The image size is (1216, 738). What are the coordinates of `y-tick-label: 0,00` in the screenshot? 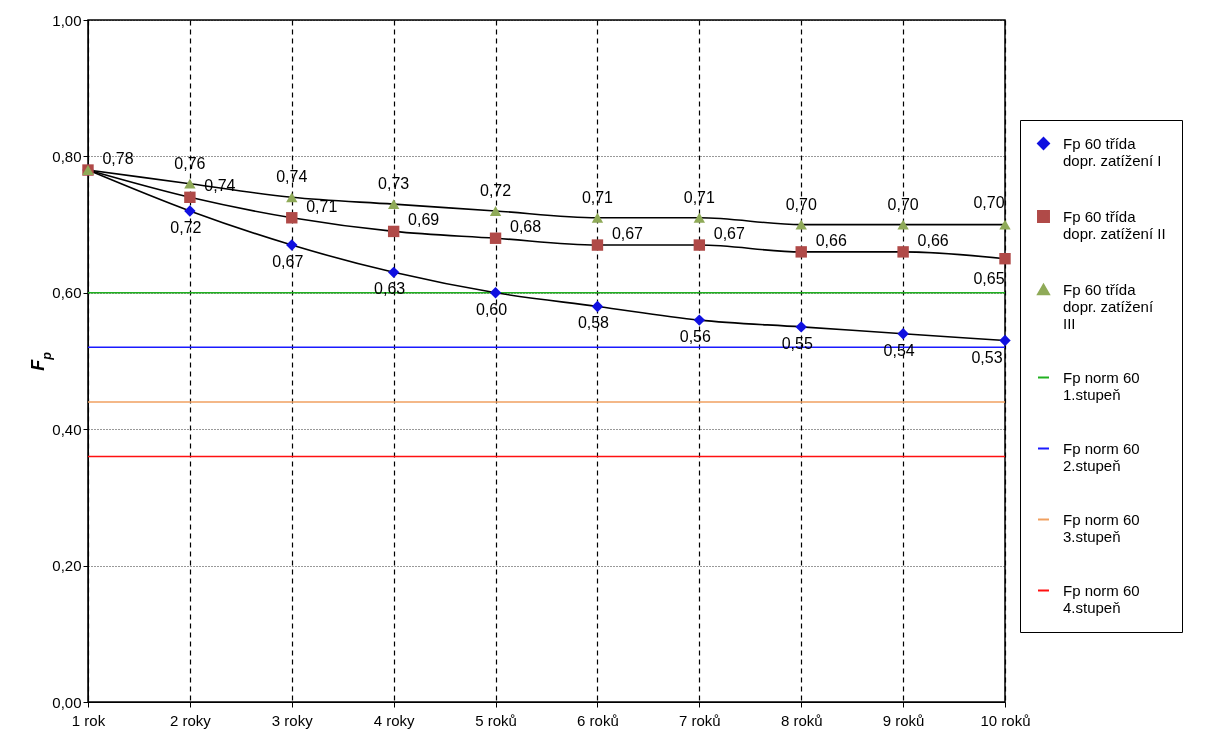 It's located at (67, 702).